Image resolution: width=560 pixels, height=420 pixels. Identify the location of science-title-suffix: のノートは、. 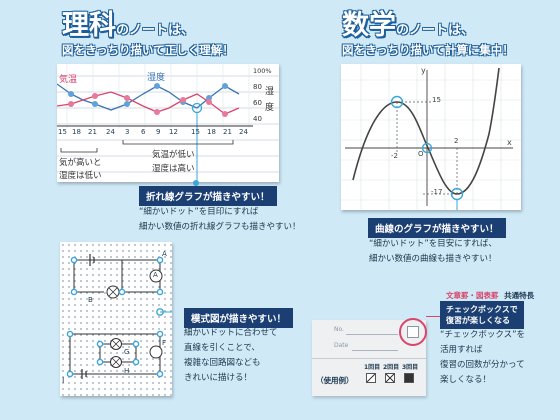
(155, 30).